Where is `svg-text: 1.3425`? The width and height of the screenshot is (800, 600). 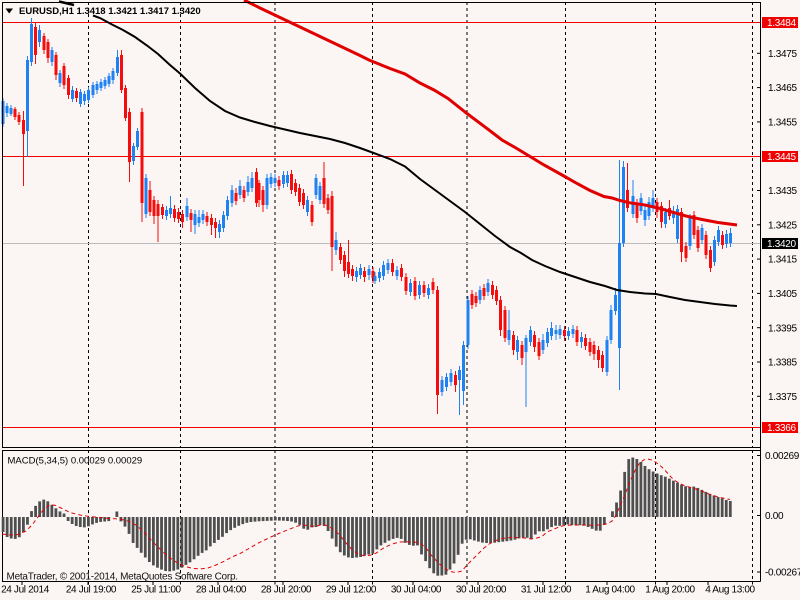
svg-text: 1.3425 is located at coordinates (783, 225).